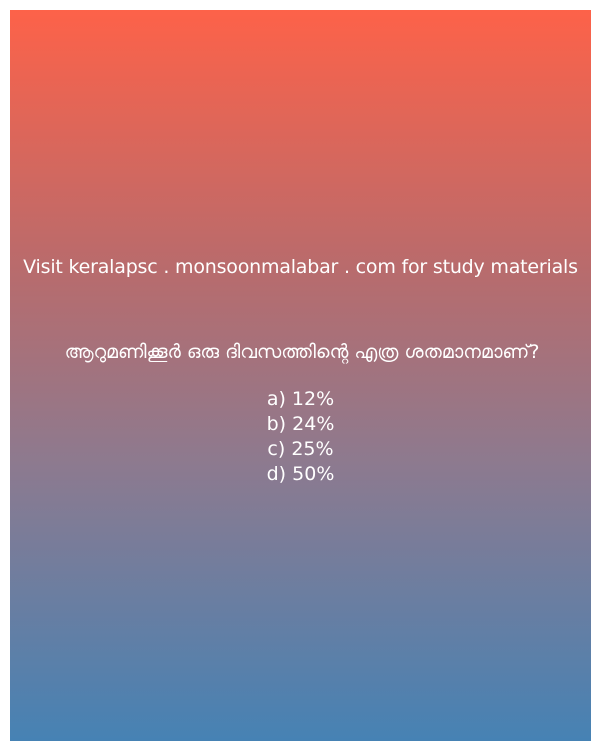  Describe the element at coordinates (300, 437) in the screenshot. I see `options-list: a) 12% b) 24% c) 25% d) 50%` at that location.